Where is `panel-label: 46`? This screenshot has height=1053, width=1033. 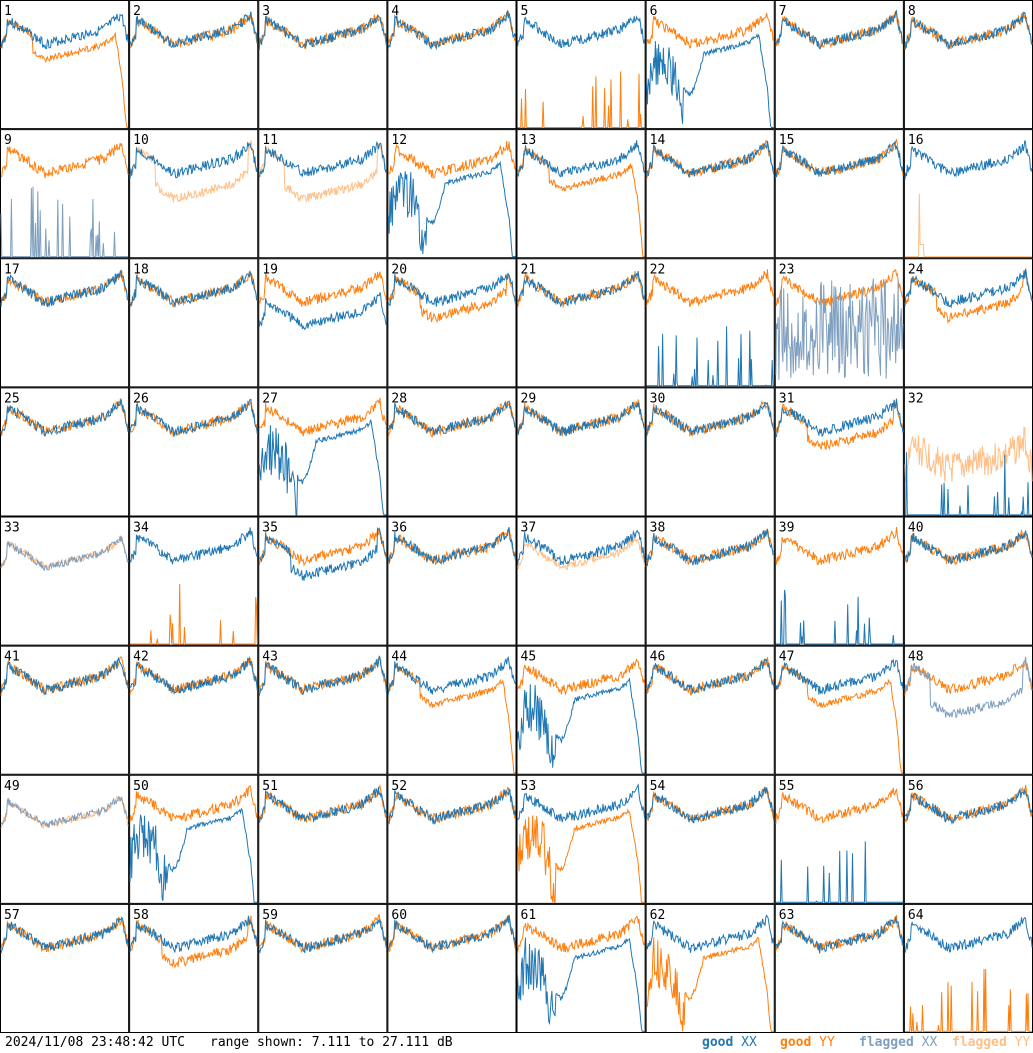
panel-label: 46 is located at coordinates (658, 657).